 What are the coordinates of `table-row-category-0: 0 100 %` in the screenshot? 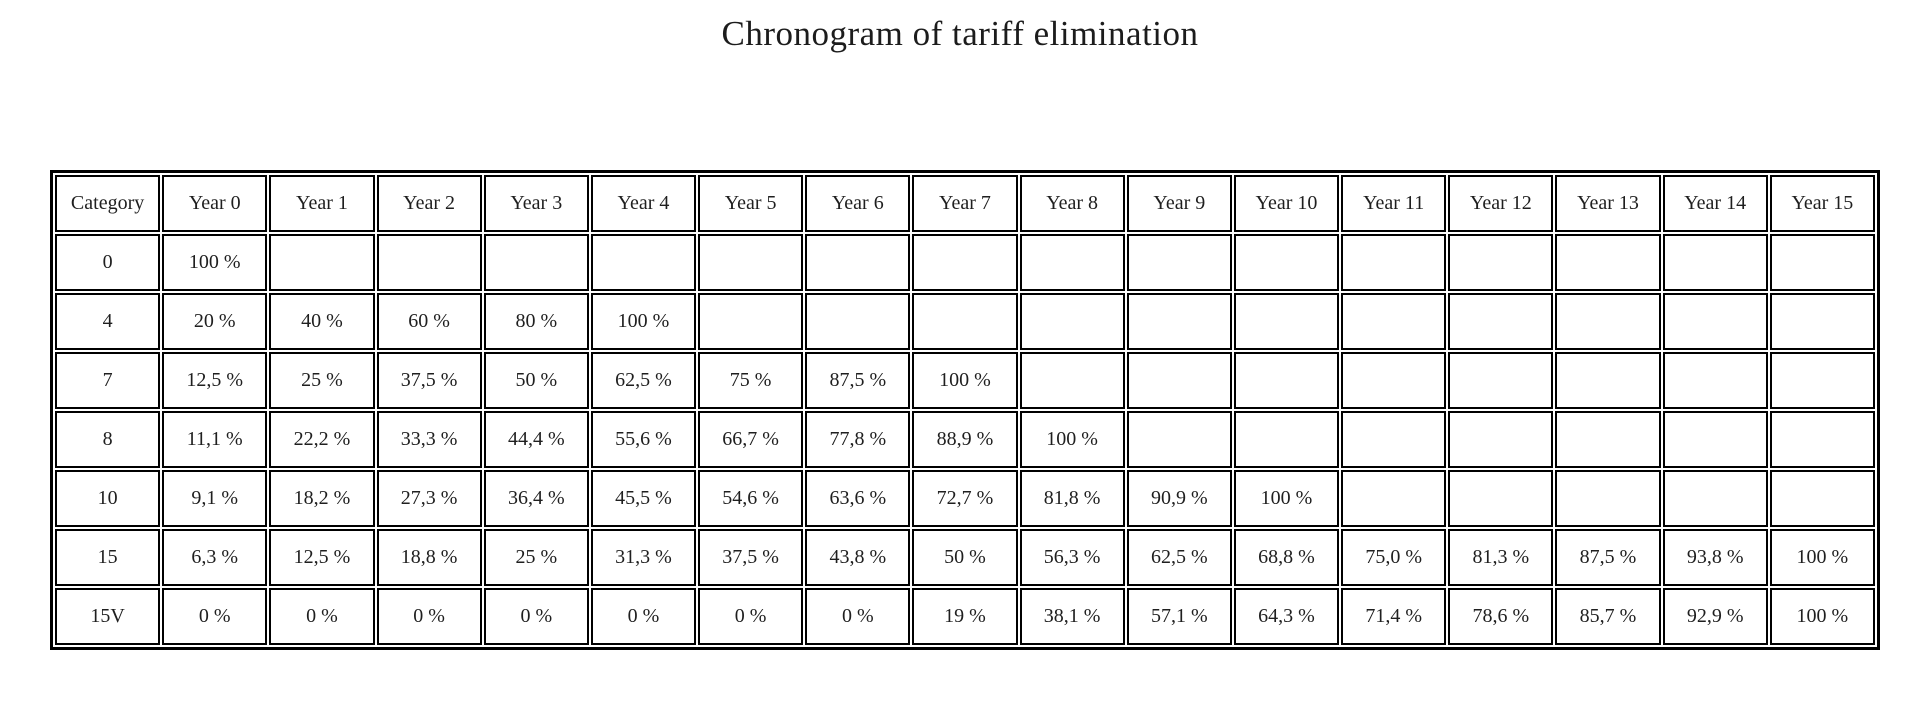 It's located at (965, 262).